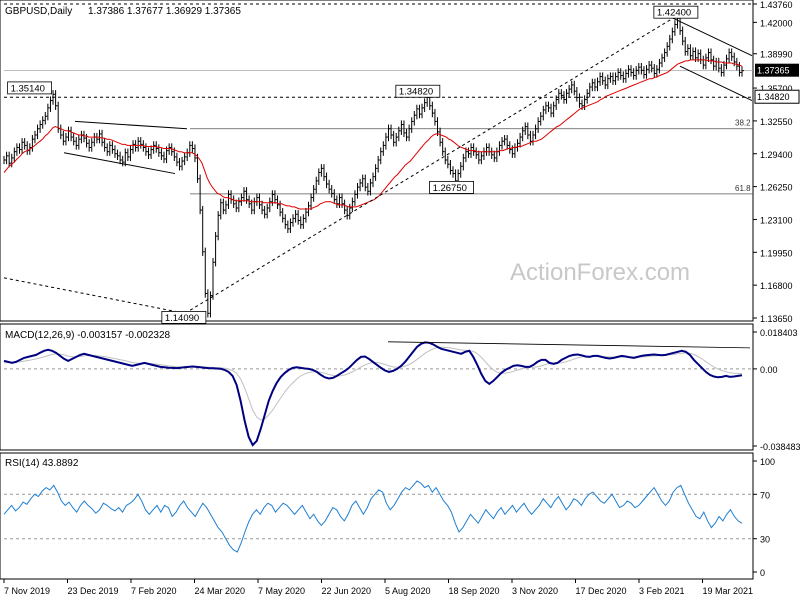 The height and width of the screenshot is (600, 800). What do you see at coordinates (776, 253) in the screenshot?
I see `price-tick-label: 1.19950` at bounding box center [776, 253].